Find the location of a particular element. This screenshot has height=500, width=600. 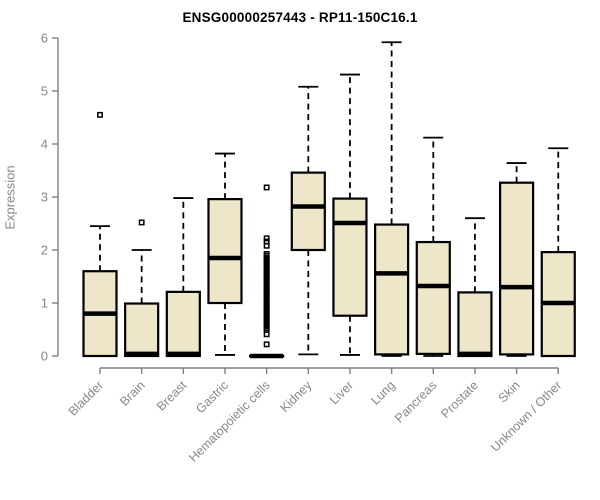

y-tick-label: 0 is located at coordinates (44, 356).